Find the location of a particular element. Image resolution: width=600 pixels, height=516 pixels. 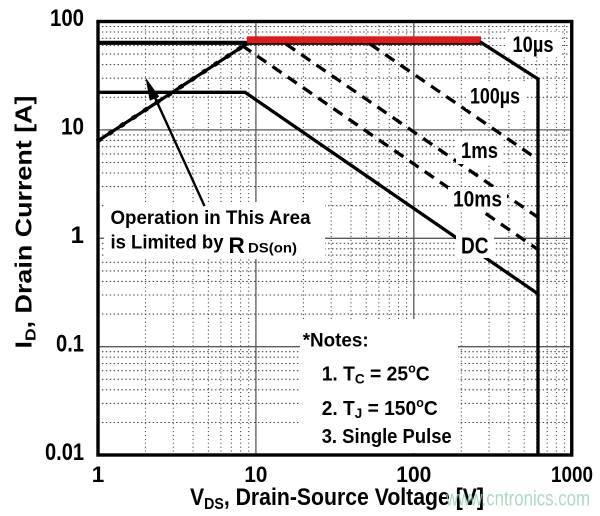

svg-text: 100µs is located at coordinates (495, 96).